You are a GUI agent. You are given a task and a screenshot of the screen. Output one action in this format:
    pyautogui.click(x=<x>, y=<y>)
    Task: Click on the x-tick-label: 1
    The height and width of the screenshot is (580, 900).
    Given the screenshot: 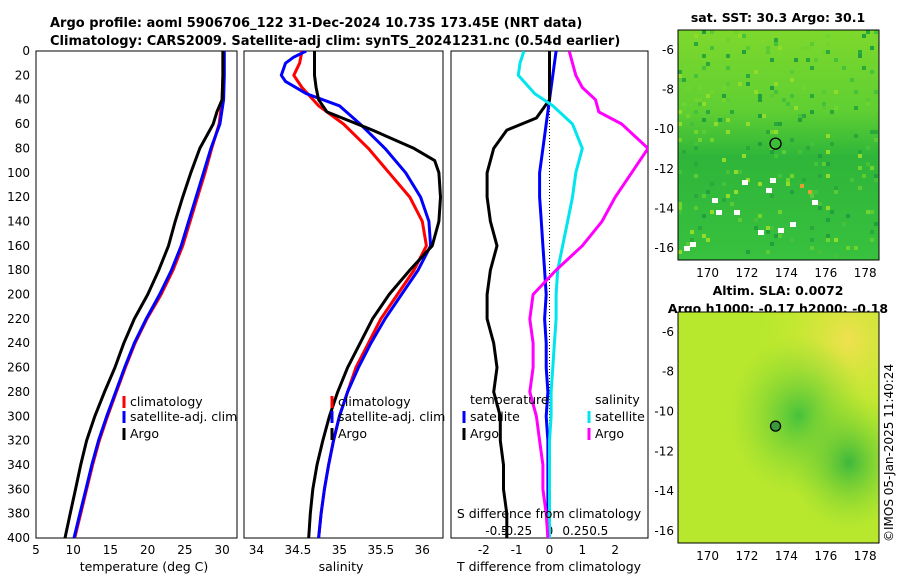 What is the action you would take?
    pyautogui.click(x=583, y=550)
    